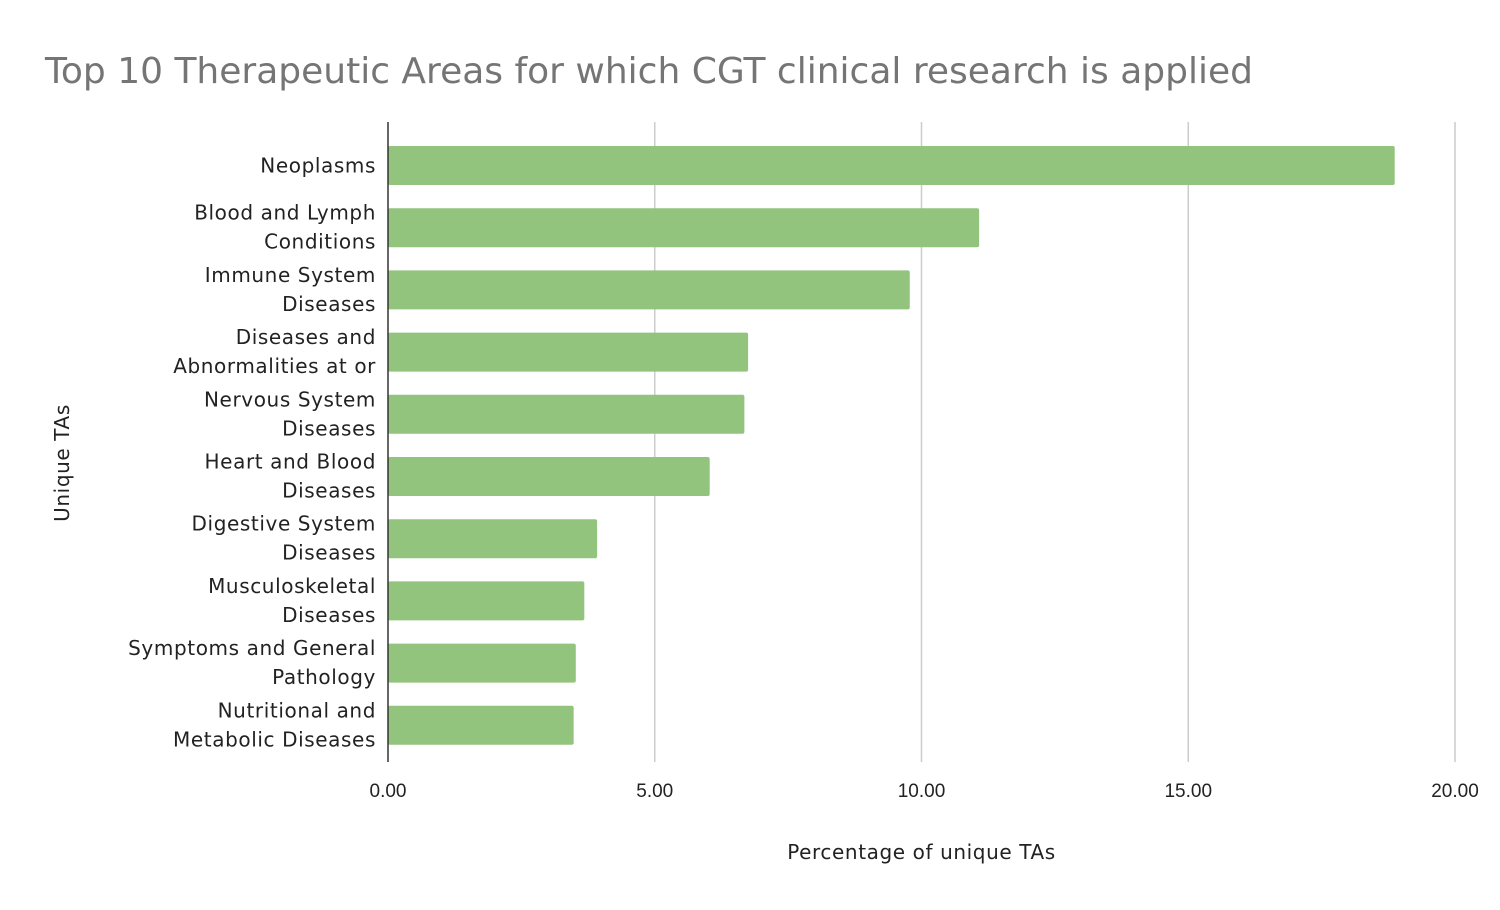 Image resolution: width=1500 pixels, height=910 pixels. What do you see at coordinates (290, 275) in the screenshot?
I see `category-label-line: Immune System` at bounding box center [290, 275].